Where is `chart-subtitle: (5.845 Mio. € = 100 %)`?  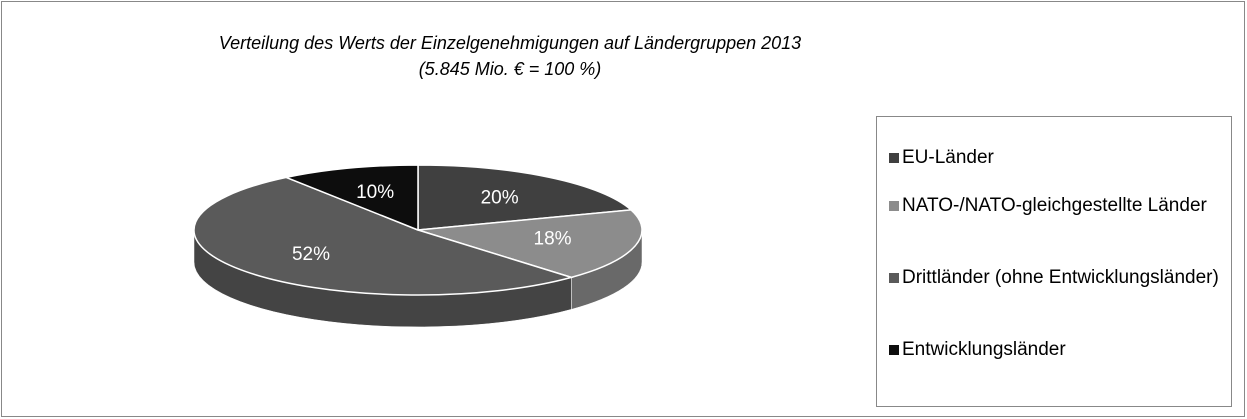 chart-subtitle: (5.845 Mio. € = 100 %) is located at coordinates (510, 69).